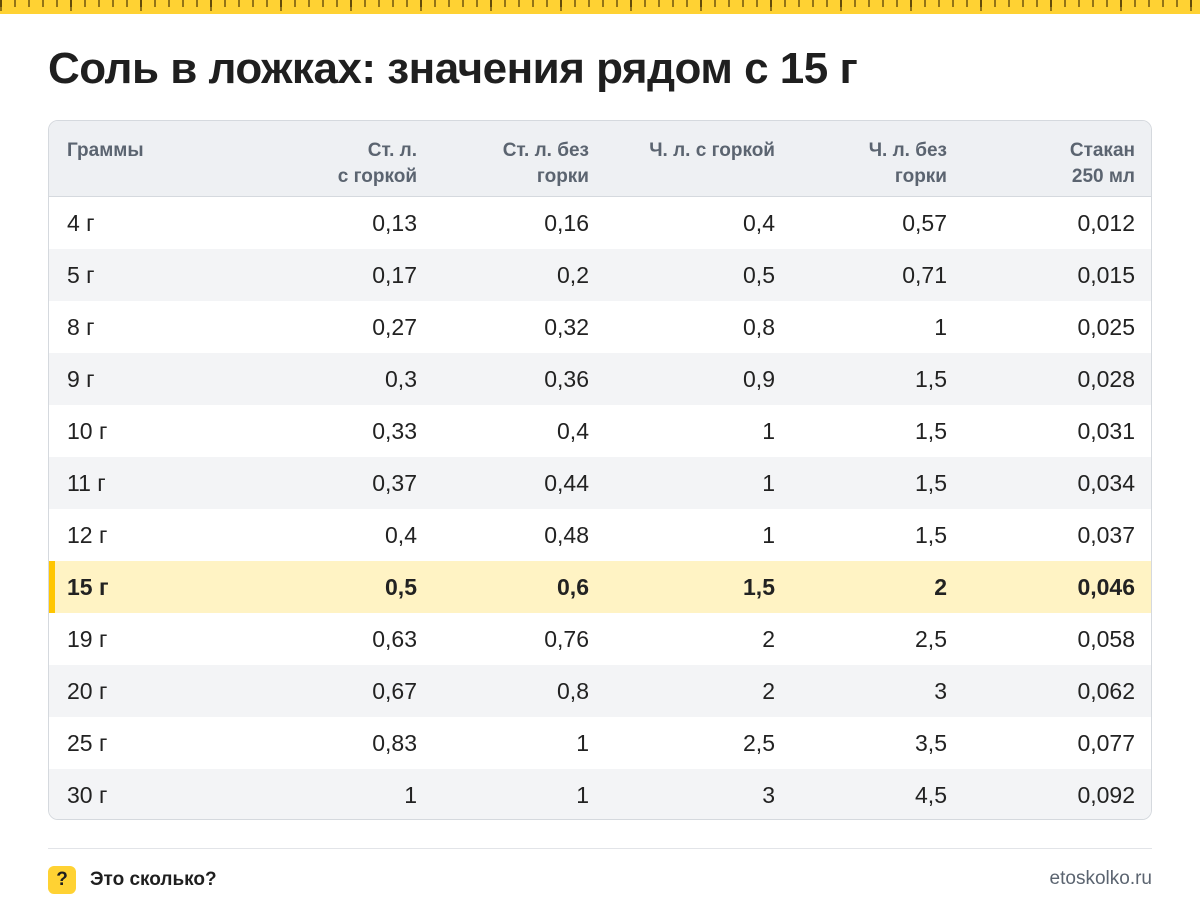  I want to click on cell-cup-250ml: 0,037, so click(1106, 534).